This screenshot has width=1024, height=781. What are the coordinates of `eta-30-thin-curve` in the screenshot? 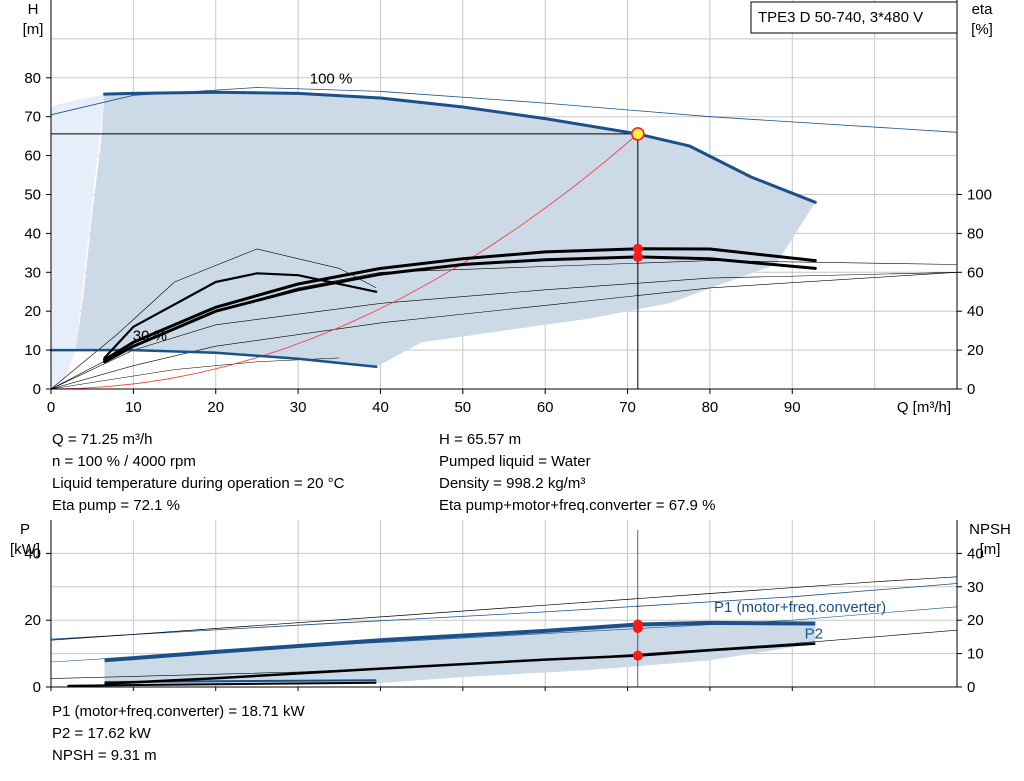 It's located at (213, 319).